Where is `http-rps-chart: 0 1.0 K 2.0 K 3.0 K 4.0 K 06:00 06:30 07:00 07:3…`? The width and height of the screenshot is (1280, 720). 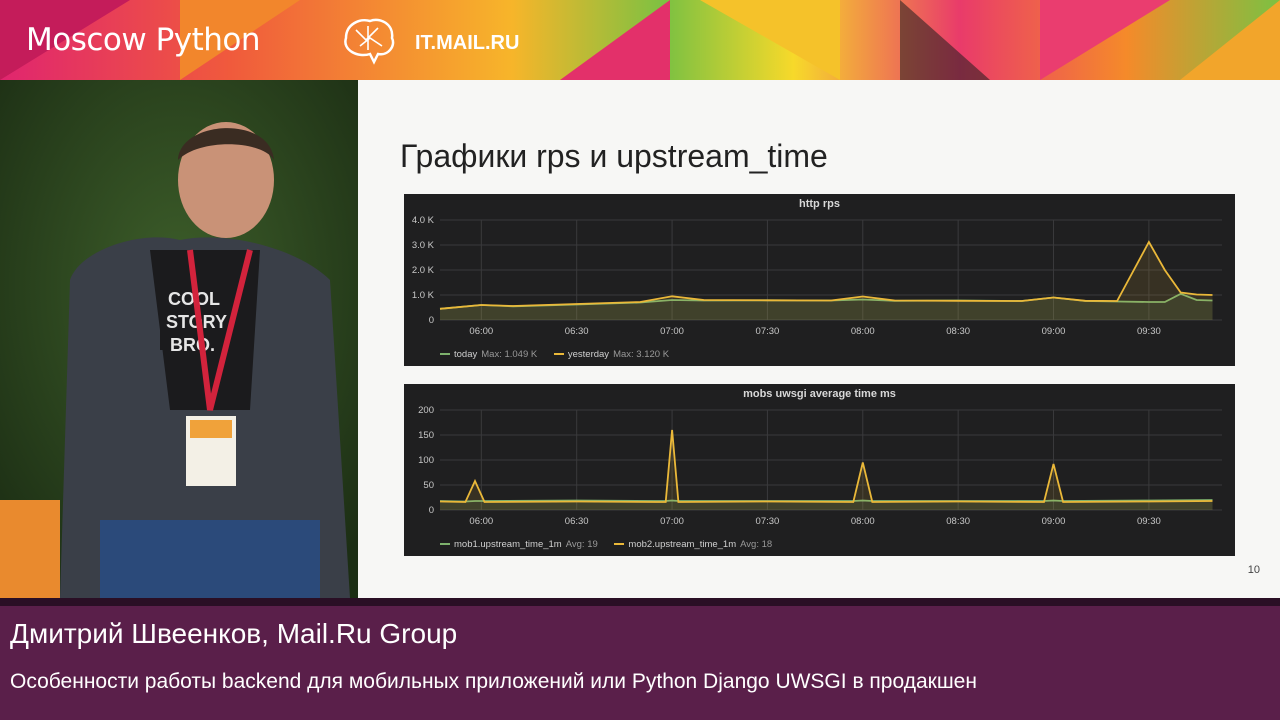 http-rps-chart: 0 1.0 K 2.0 K 3.0 K 4.0 K 06:00 06:30 07:00 07:3… is located at coordinates (817, 276).